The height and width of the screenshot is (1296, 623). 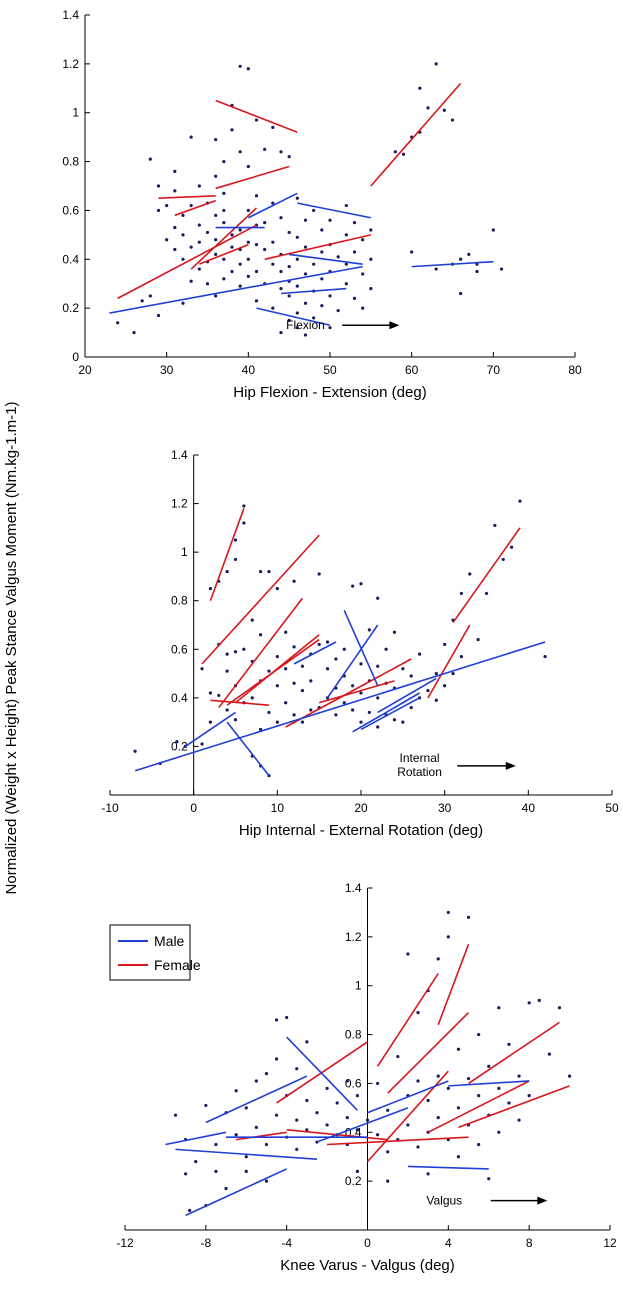 I want to click on x-tick-label: -4, so click(x=286, y=1243).